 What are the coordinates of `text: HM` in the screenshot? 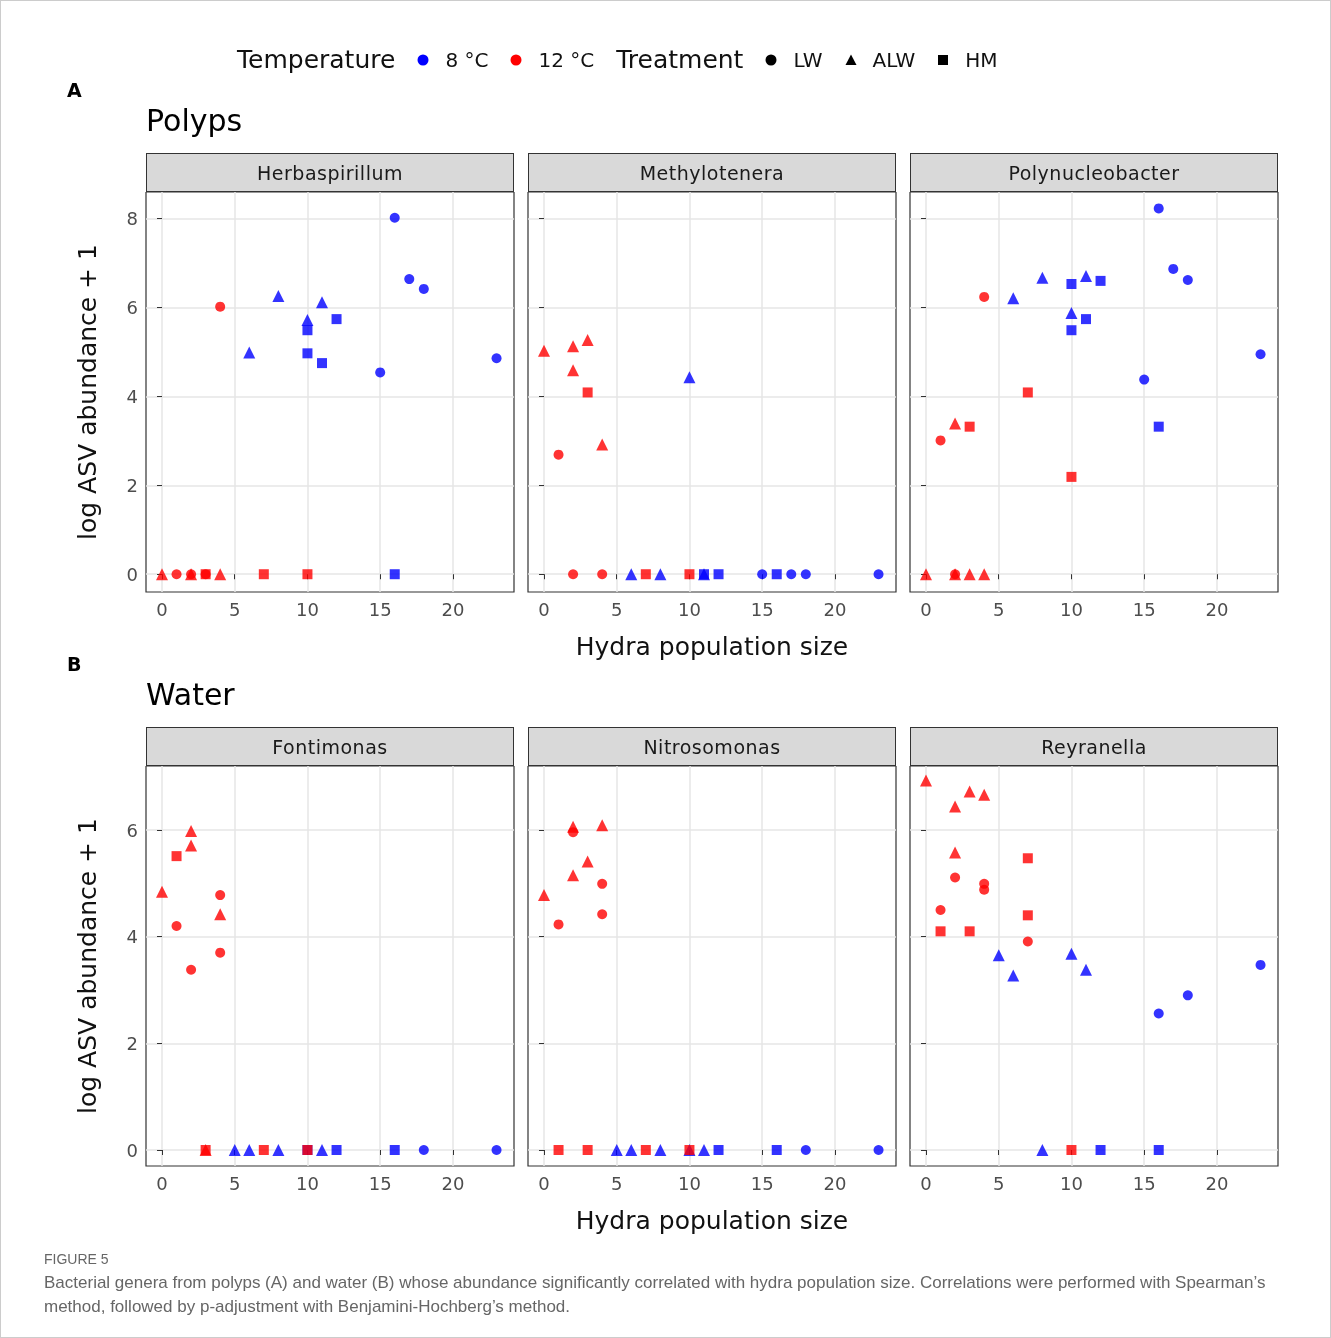 It's located at (981, 59).